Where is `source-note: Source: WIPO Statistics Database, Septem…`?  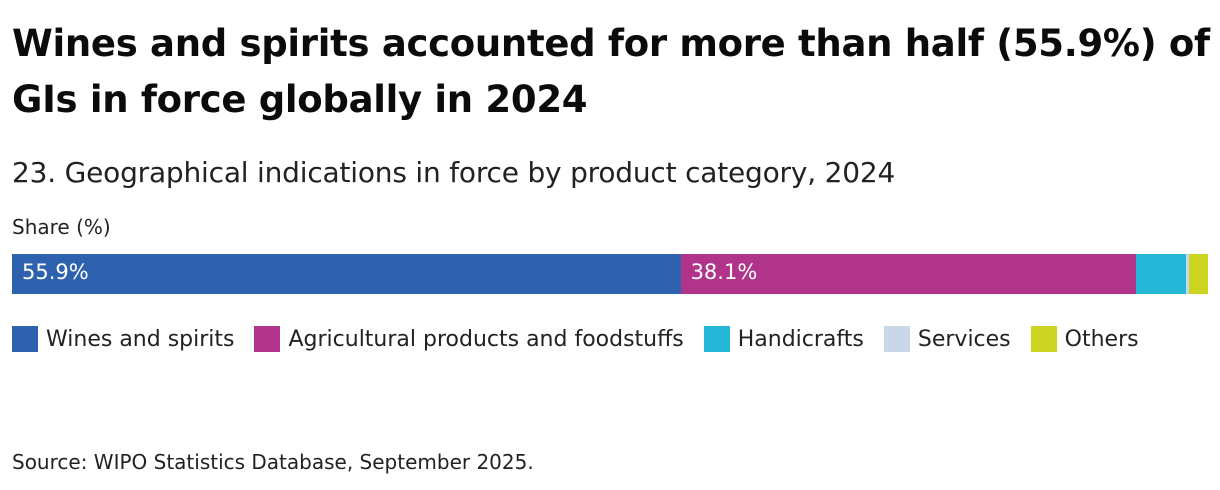 source-note: Source: WIPO Statistics Database, Septem… is located at coordinates (273, 462).